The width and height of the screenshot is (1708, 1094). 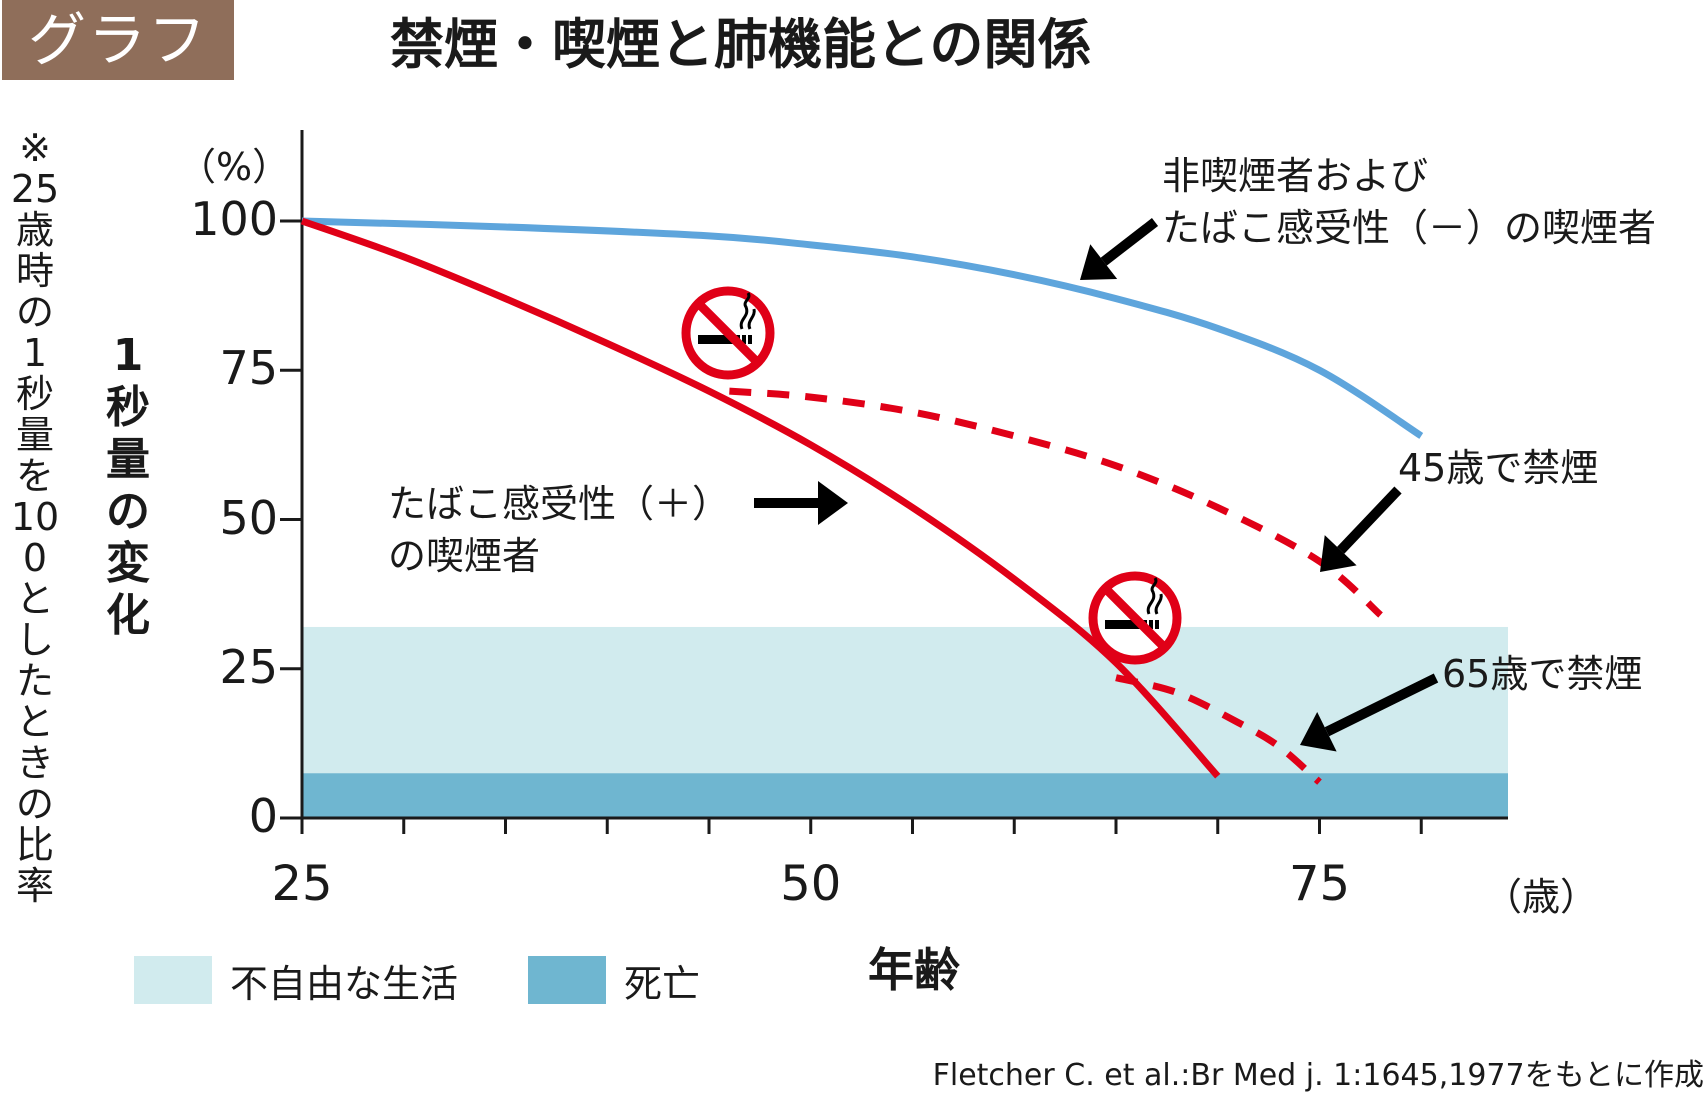 What do you see at coordinates (741, 44) in the screenshot?
I see `chart-title: 禁煙・喫煙と肺機能との関係` at bounding box center [741, 44].